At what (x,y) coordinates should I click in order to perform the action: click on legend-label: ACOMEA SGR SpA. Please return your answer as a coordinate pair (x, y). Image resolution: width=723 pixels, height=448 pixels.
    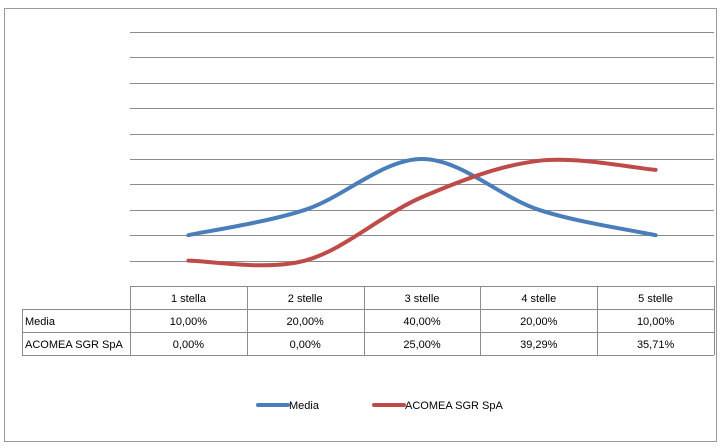
    Looking at the image, I should click on (454, 406).